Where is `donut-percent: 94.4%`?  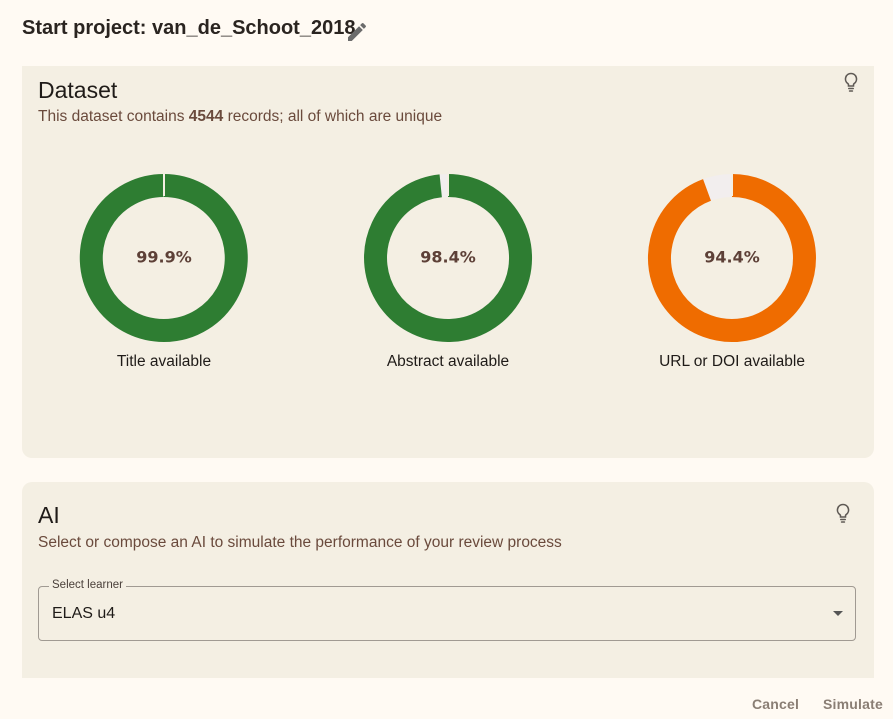 donut-percent: 94.4% is located at coordinates (732, 257).